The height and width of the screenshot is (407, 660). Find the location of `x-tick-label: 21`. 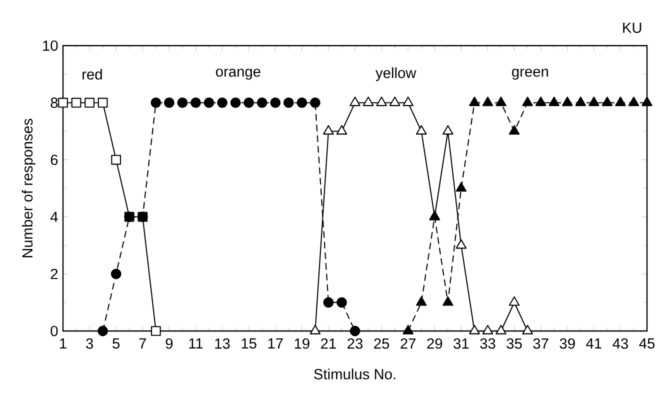

x-tick-label: 21 is located at coordinates (328, 343).